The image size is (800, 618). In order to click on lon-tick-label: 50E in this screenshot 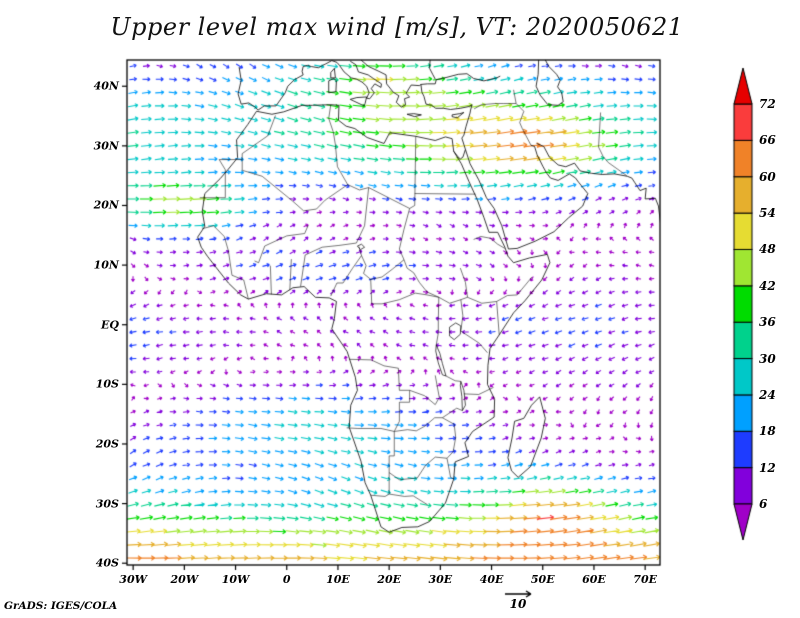, I will do `click(542, 579)`.